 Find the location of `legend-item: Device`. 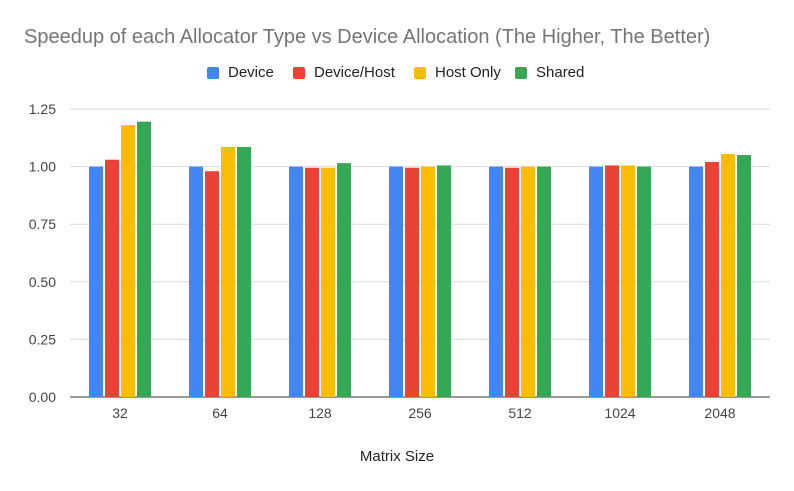

legend-item: Device is located at coordinates (240, 72).